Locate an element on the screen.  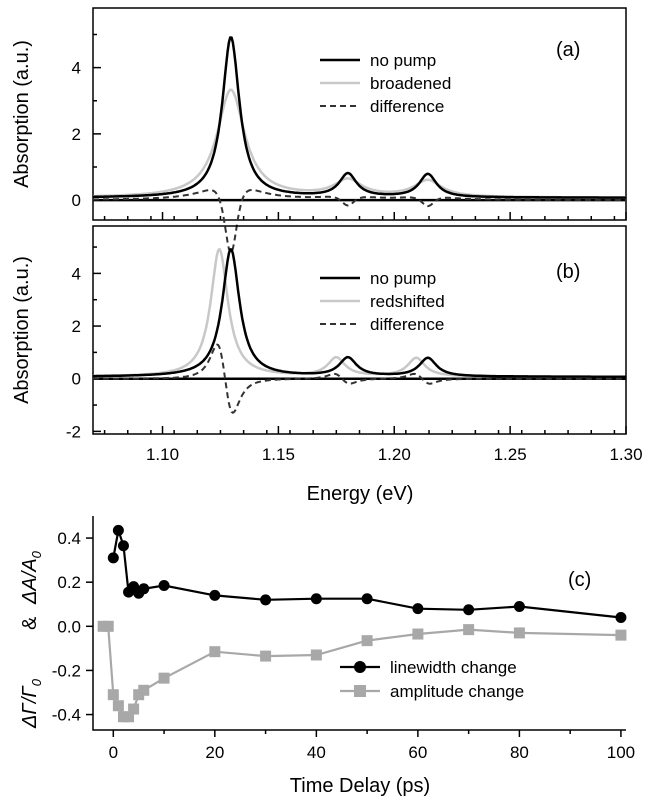
xtick-label: 1.25 is located at coordinates (510, 454).